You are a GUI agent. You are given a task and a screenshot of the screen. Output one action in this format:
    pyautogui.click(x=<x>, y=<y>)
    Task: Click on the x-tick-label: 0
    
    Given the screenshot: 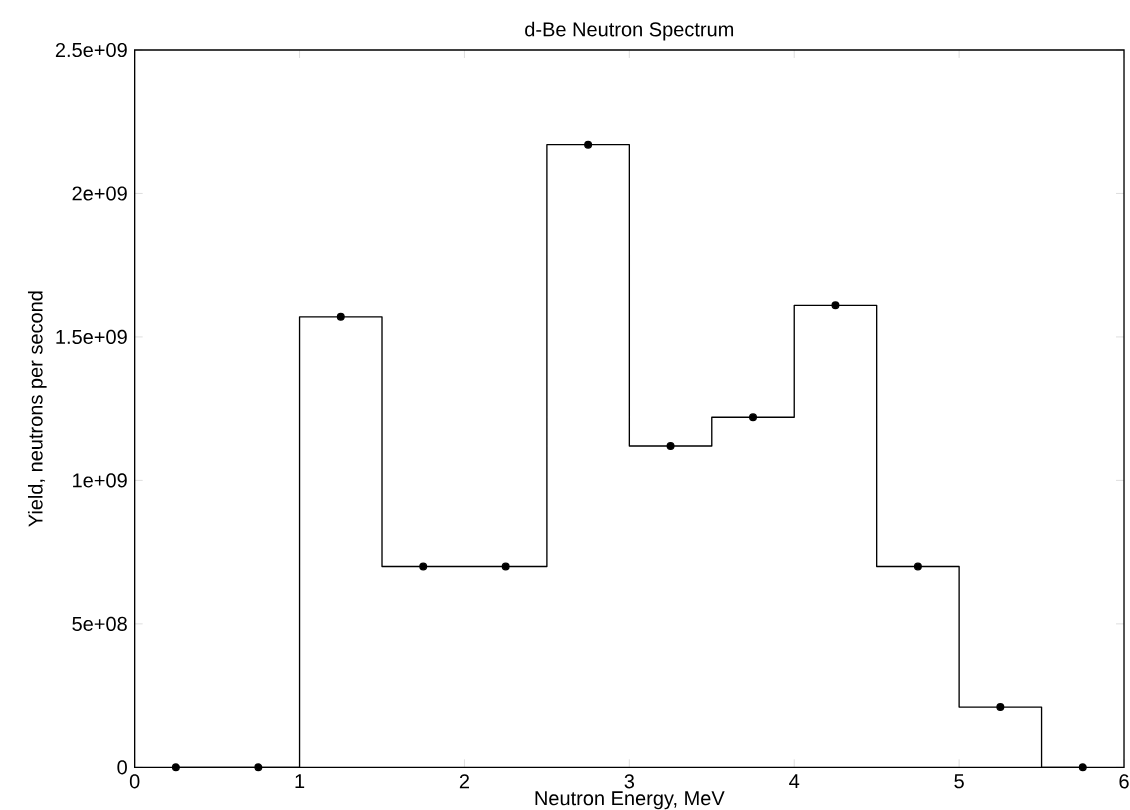 What is the action you would take?
    pyautogui.click(x=134, y=781)
    